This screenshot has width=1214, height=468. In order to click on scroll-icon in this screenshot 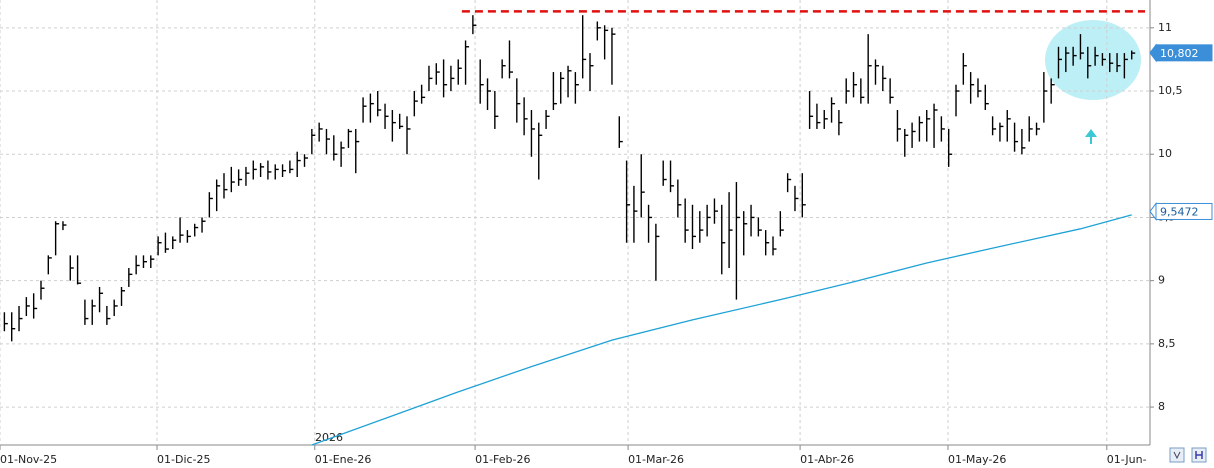, I will do `click(1177, 455)`.